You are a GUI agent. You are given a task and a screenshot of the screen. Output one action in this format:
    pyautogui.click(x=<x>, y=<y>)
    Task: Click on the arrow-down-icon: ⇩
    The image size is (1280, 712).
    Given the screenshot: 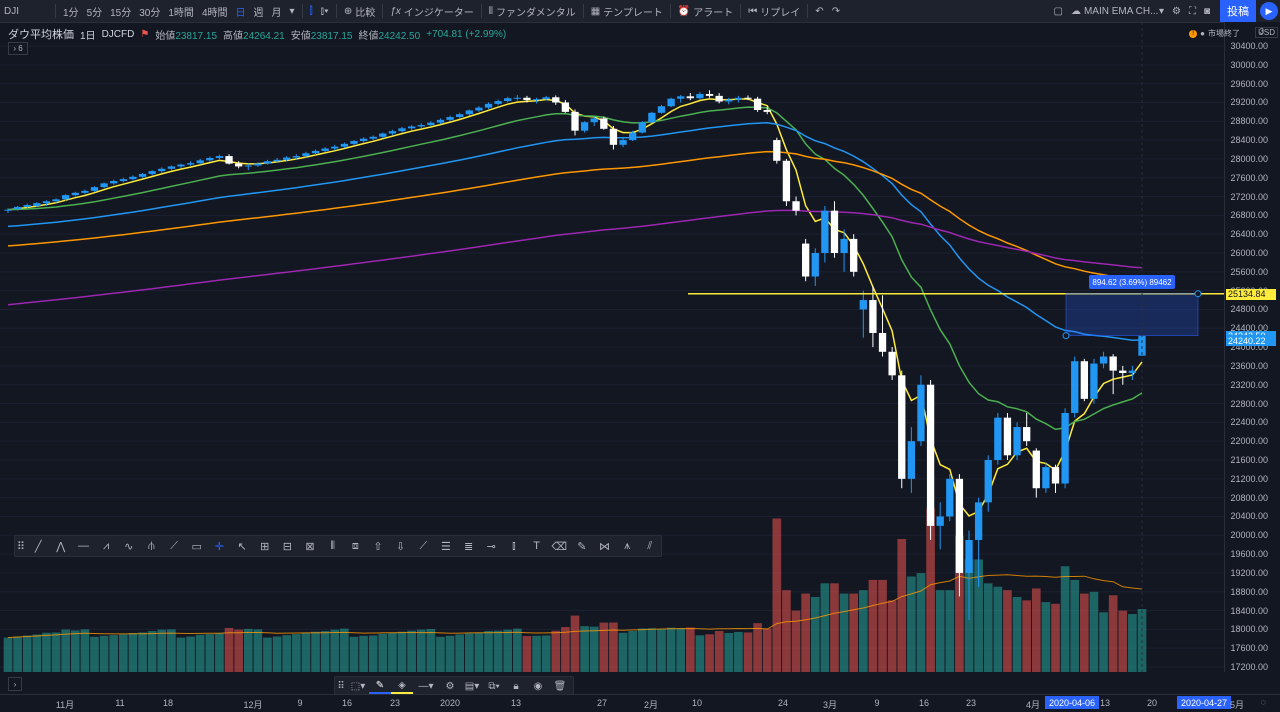 What is the action you would take?
    pyautogui.click(x=401, y=546)
    